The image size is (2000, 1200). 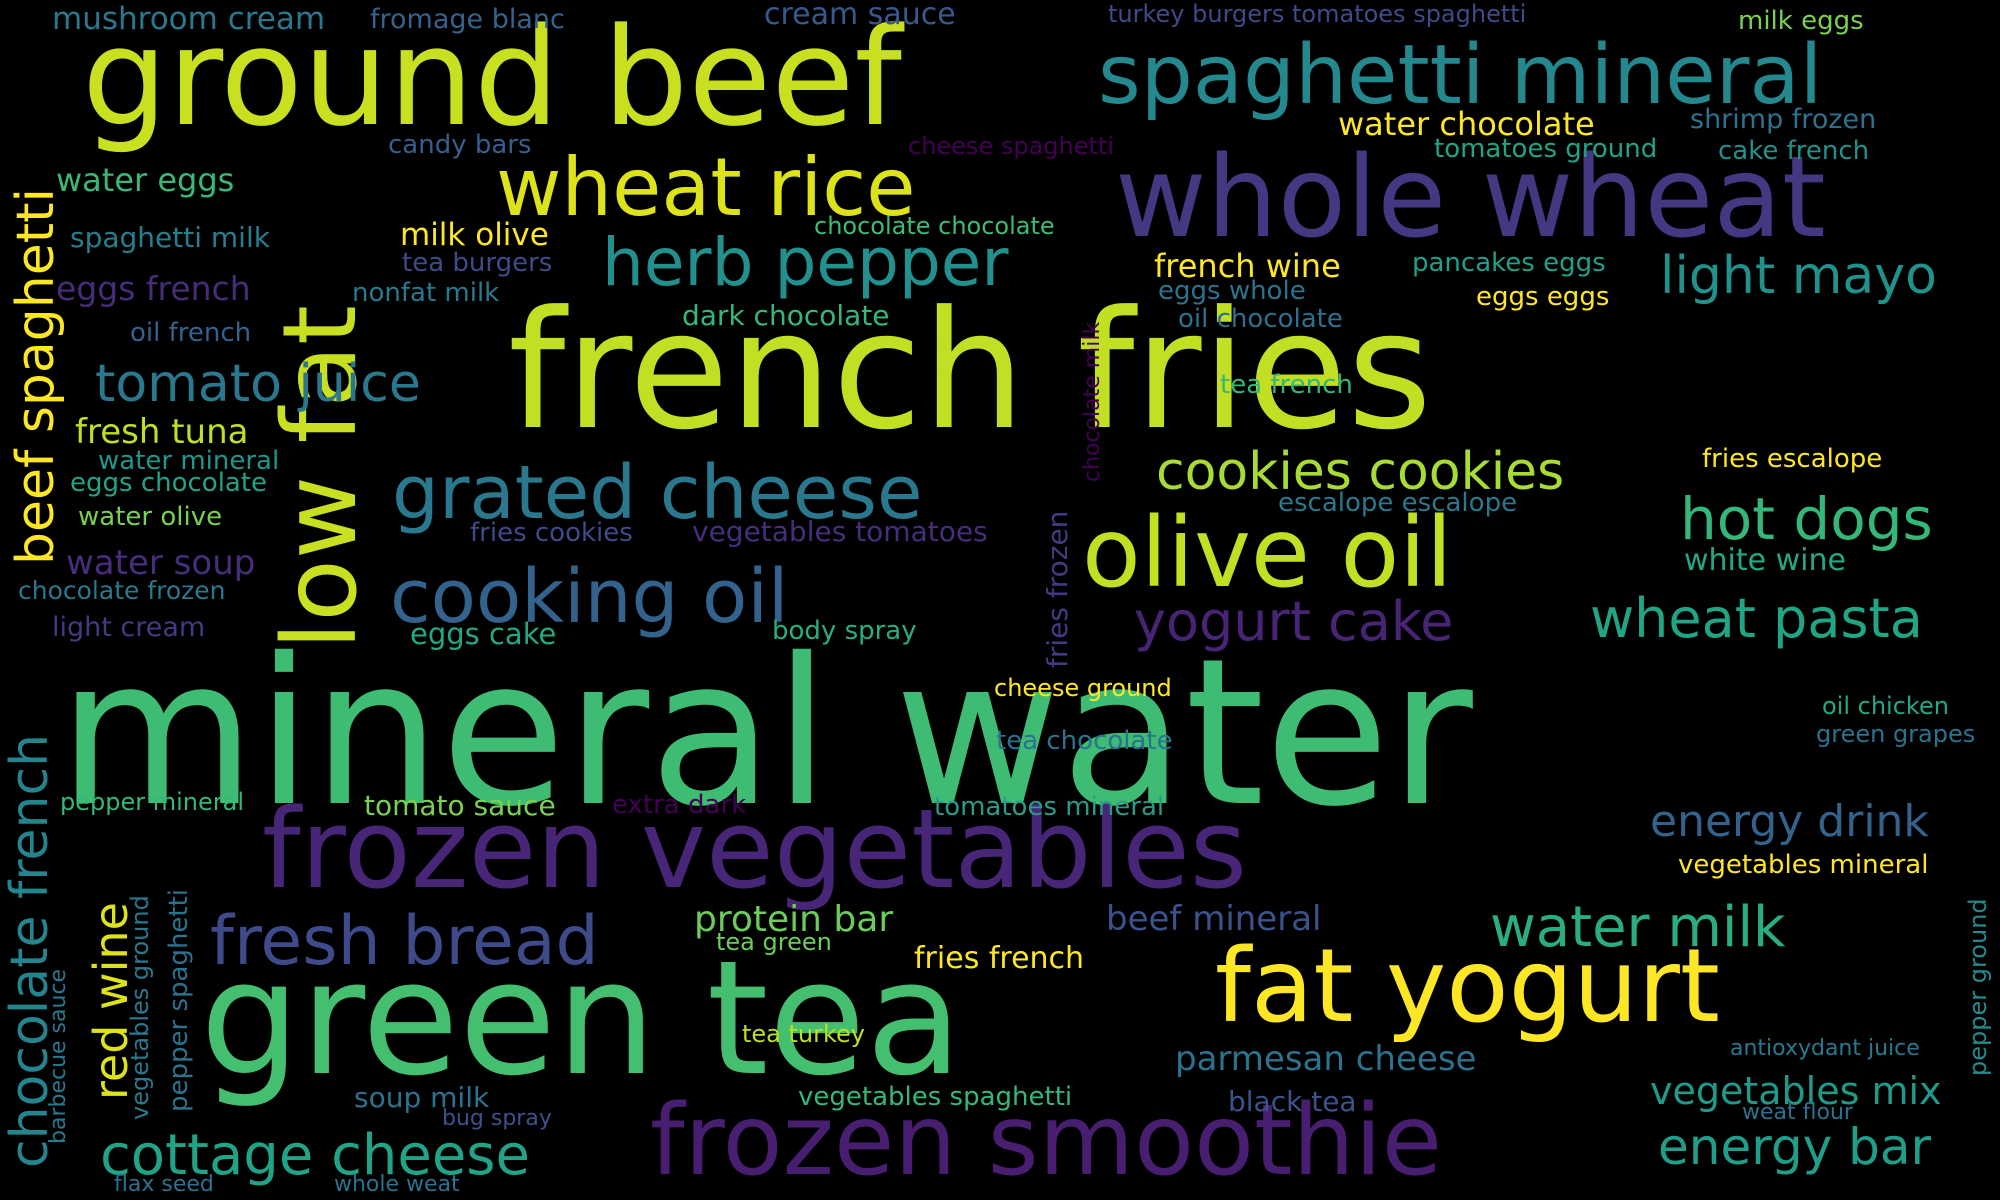 I want to click on word-extra-dark: extra dark, so click(x=679, y=805).